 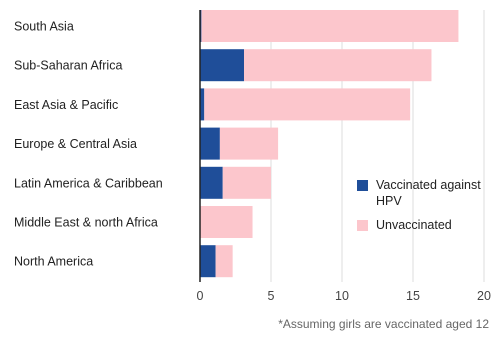 What do you see at coordinates (66, 105) in the screenshot?
I see `category-label-2: East Asia & Pacific` at bounding box center [66, 105].